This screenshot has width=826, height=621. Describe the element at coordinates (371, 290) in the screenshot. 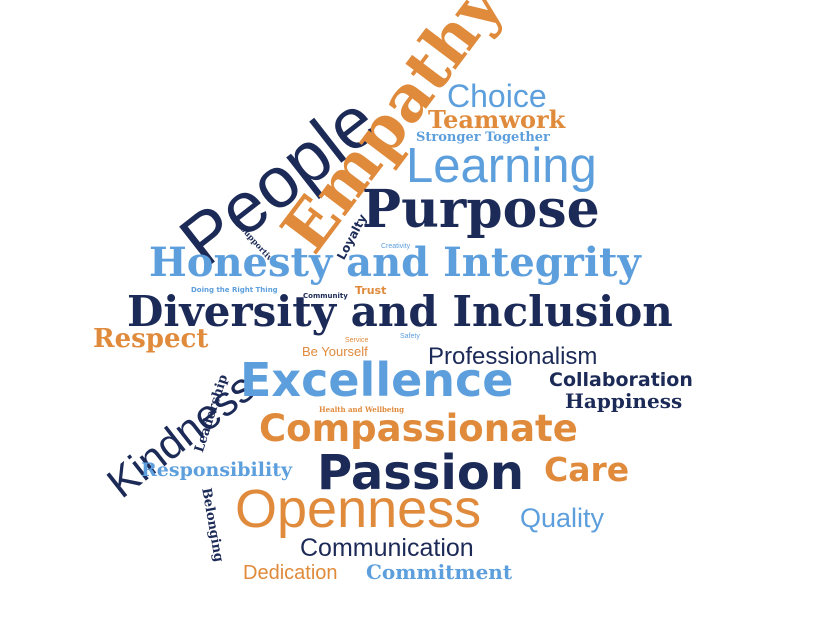

I see `word-trust: Trust` at that location.